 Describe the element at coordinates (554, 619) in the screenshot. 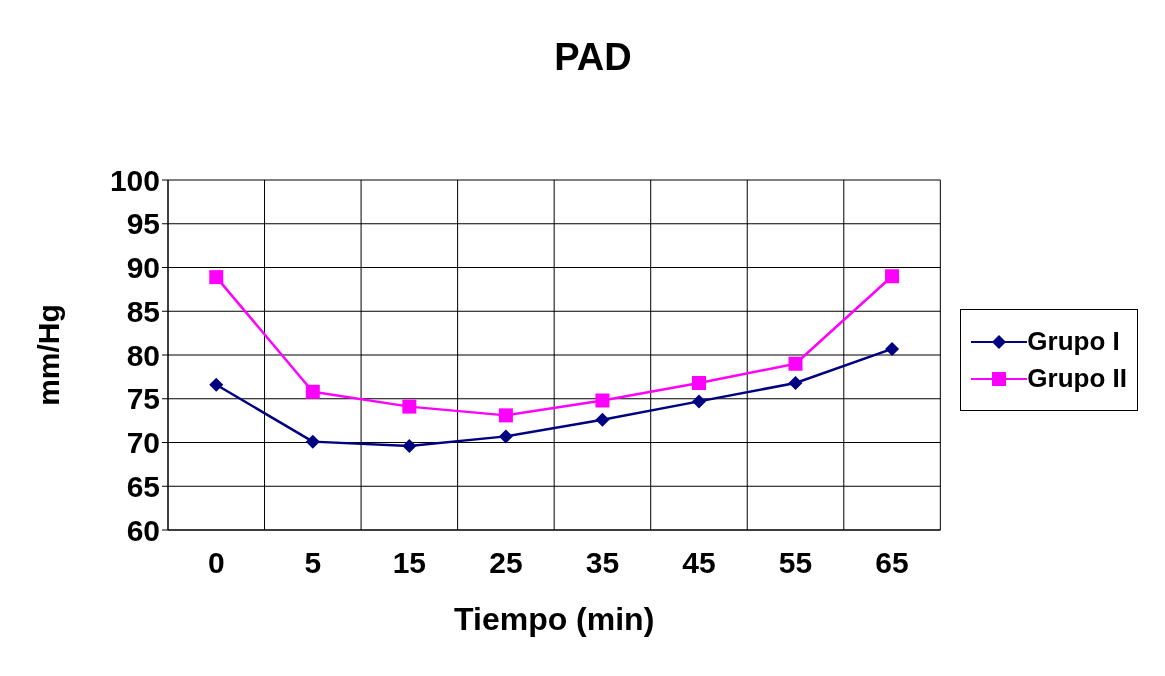

I see `x-axis-title: Tiempo (min)` at that location.